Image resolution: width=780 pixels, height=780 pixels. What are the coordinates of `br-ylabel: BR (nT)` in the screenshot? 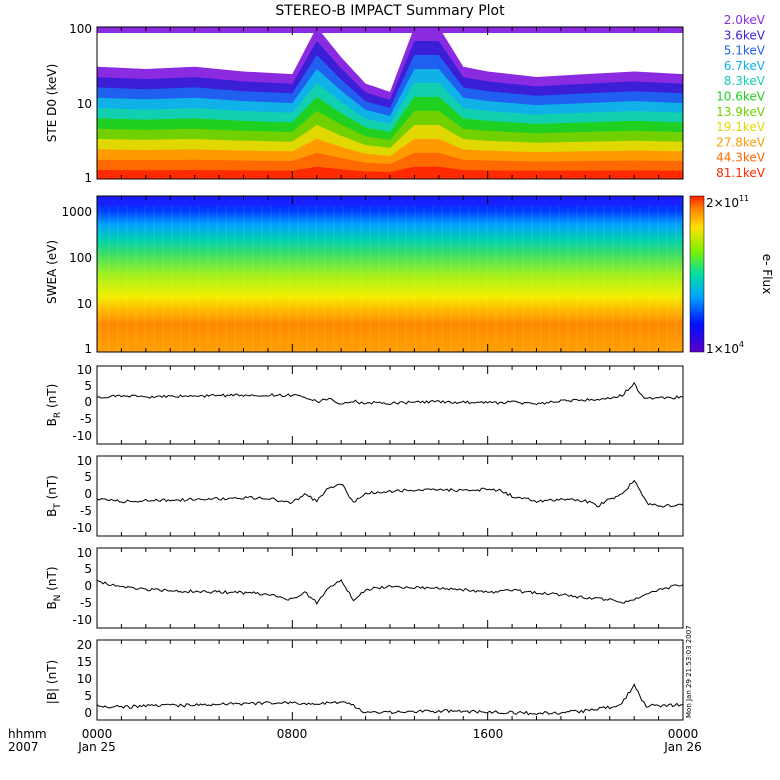 It's located at (54, 405).